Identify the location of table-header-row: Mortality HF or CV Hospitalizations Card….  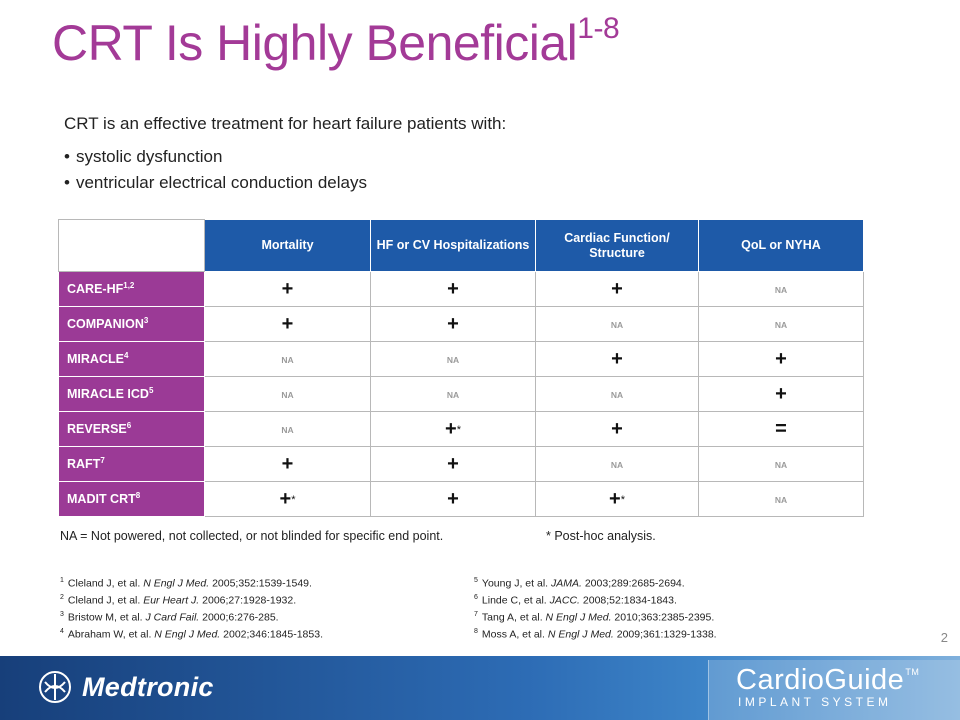
(461, 245).